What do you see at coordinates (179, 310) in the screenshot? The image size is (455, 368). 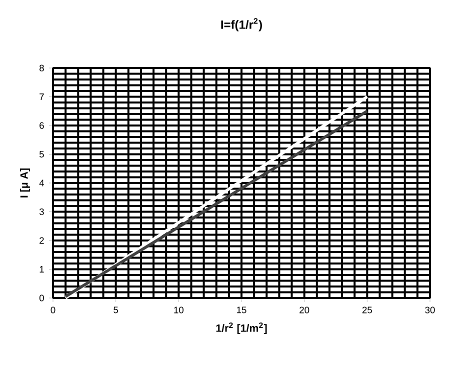 I see `x-tick-label: 10` at bounding box center [179, 310].